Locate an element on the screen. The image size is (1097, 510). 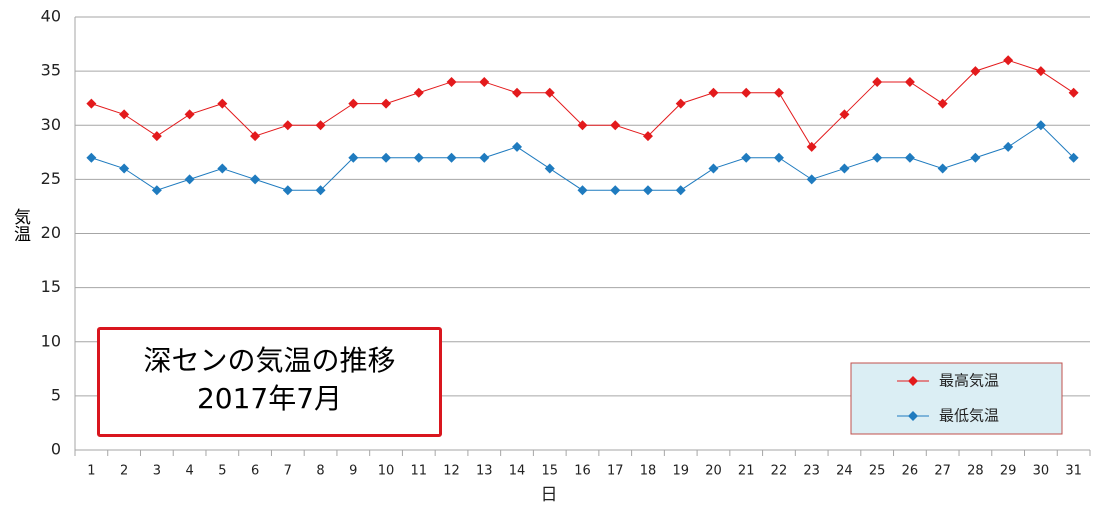
y-tick-label: 10 is located at coordinates (51, 340).